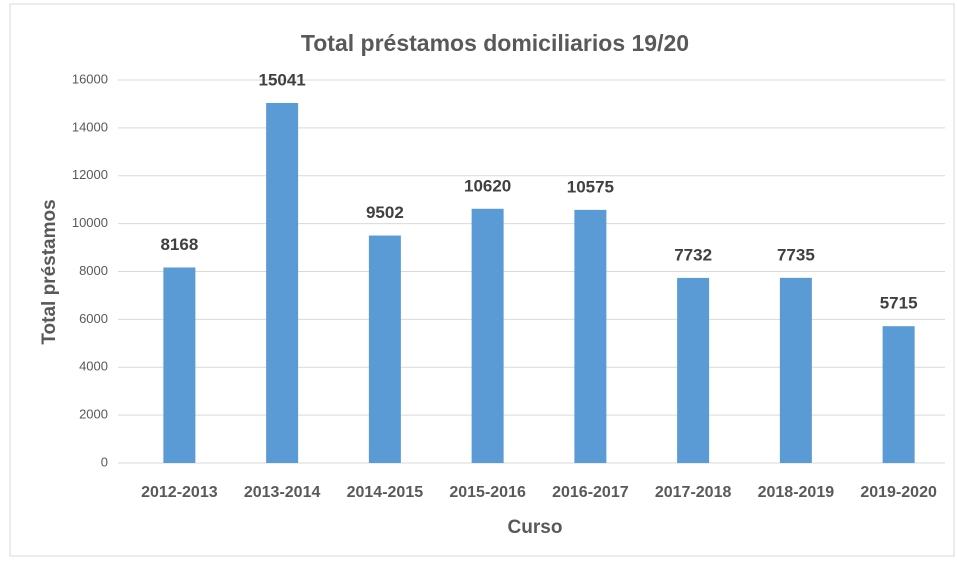  What do you see at coordinates (90, 126) in the screenshot?
I see `y-tick-label: 14000` at bounding box center [90, 126].